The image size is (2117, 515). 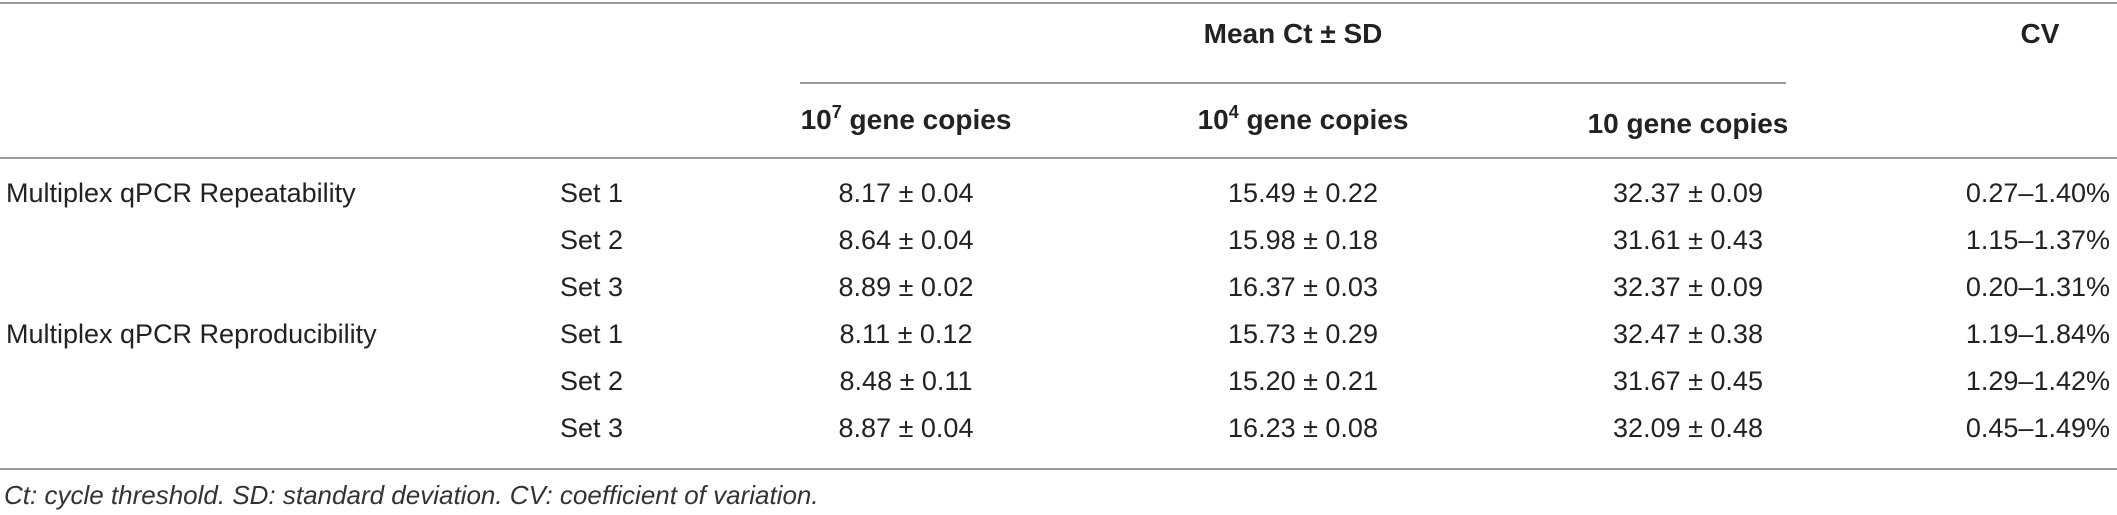 I want to click on cell-10-copies: 31.61 ± 0.43, so click(x=1688, y=240).